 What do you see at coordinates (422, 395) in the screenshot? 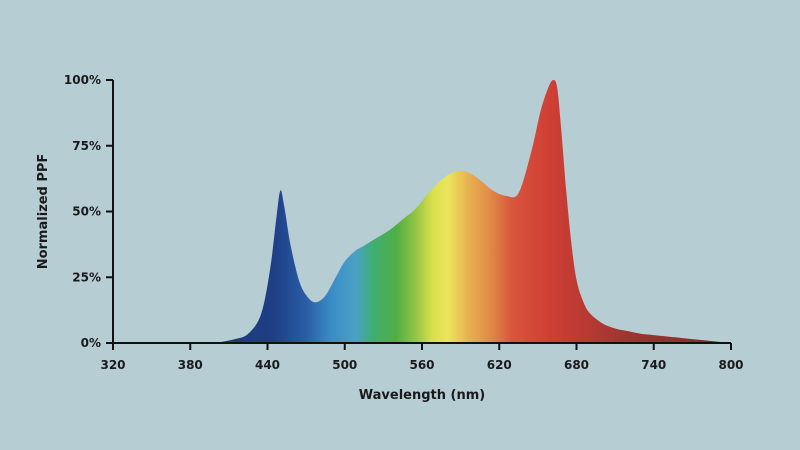
I see `x-axis-title: Wavelength (nm)` at bounding box center [422, 395].